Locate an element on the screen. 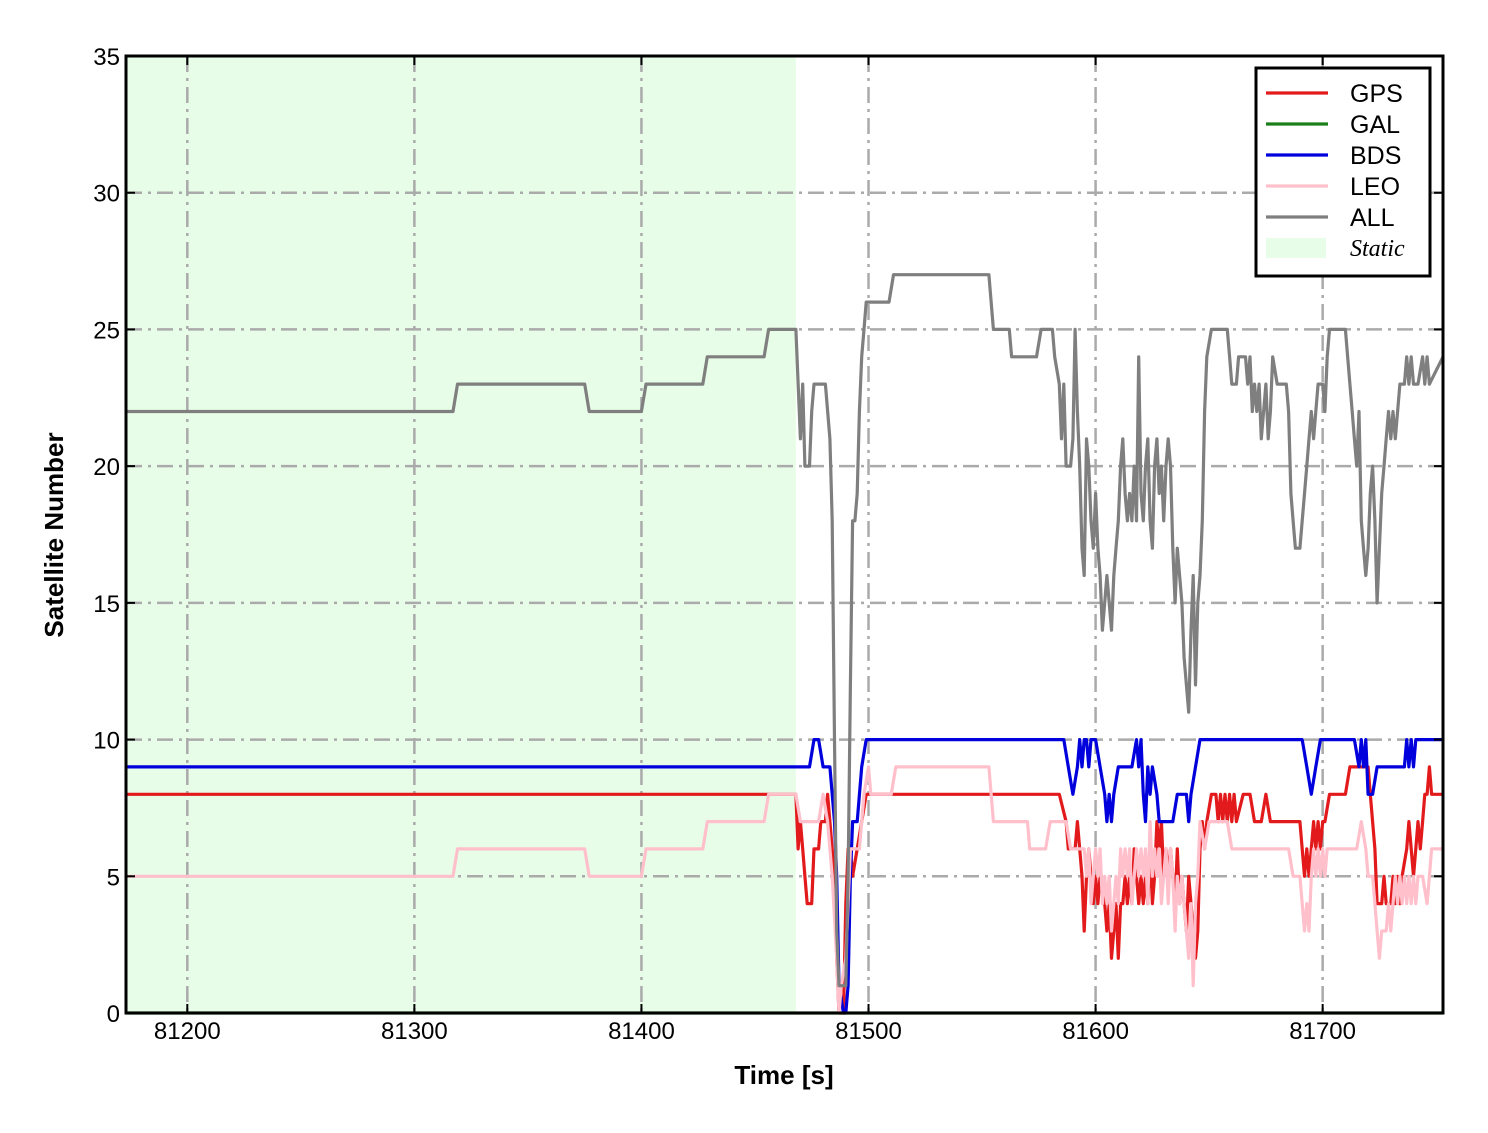 This screenshot has width=1488, height=1133. y-tick-label: 10 is located at coordinates (106, 741).